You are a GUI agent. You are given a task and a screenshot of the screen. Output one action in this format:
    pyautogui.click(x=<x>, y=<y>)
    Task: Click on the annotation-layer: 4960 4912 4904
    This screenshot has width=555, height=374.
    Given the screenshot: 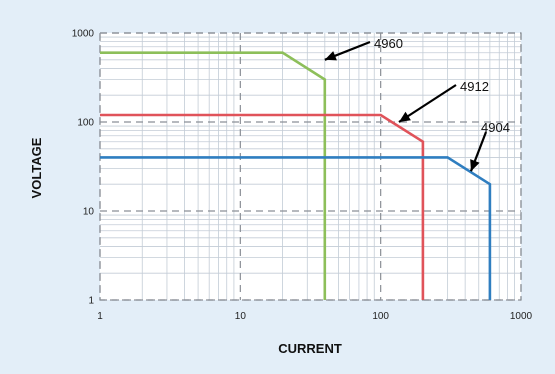 What is the action you would take?
    pyautogui.click(x=417, y=104)
    